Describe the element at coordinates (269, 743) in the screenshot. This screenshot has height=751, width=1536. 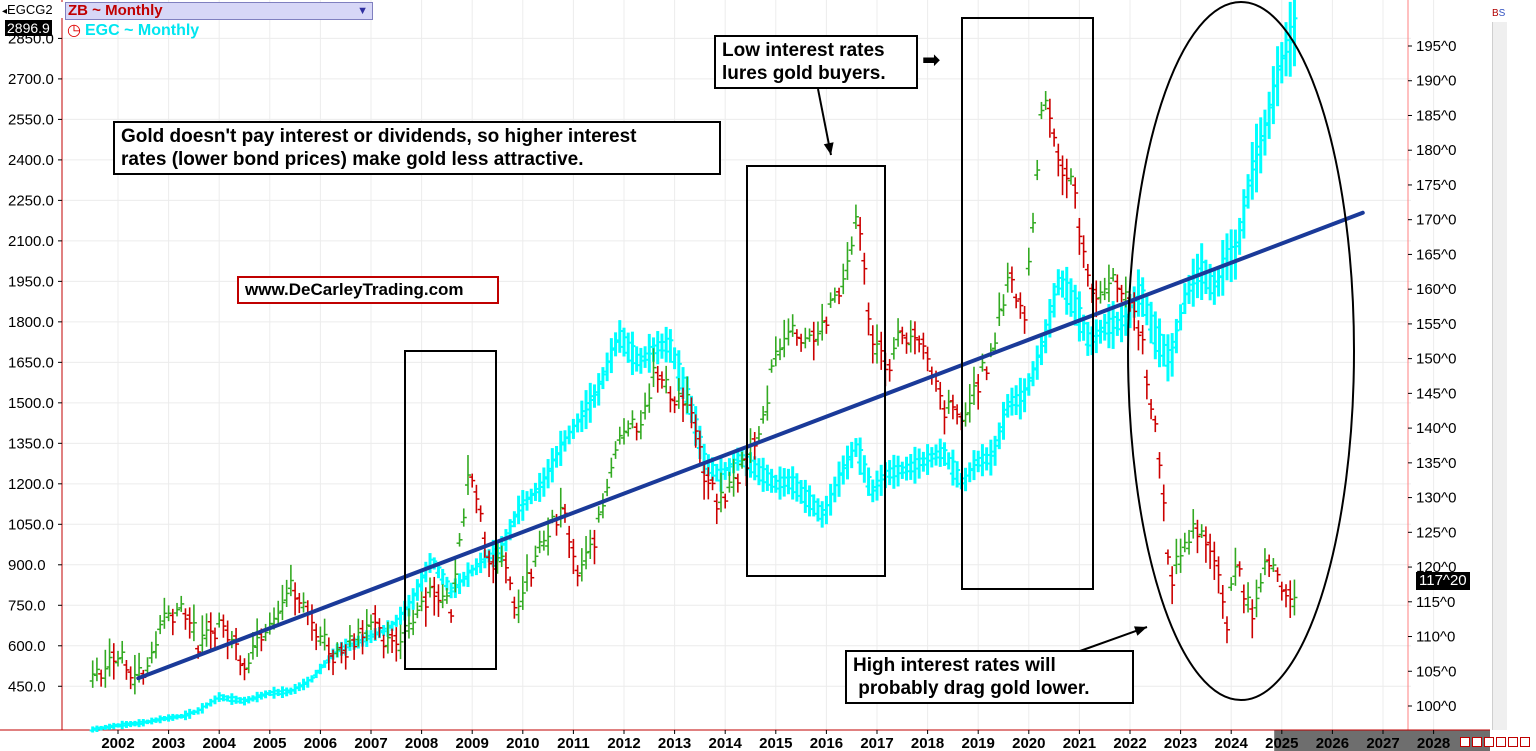
I see `year-tick-label: 2005` at that location.